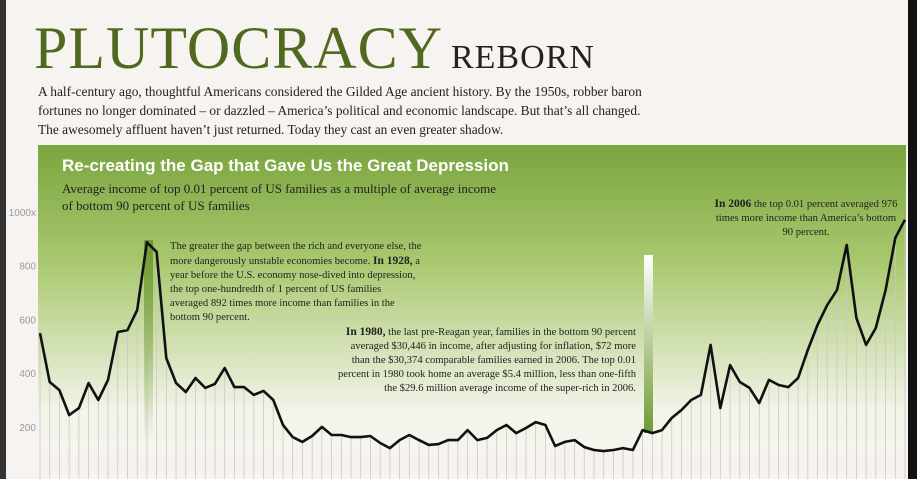 Image resolution: width=917 pixels, height=479 pixels. I want to click on annotation-bold: In 1928,, so click(392, 261).